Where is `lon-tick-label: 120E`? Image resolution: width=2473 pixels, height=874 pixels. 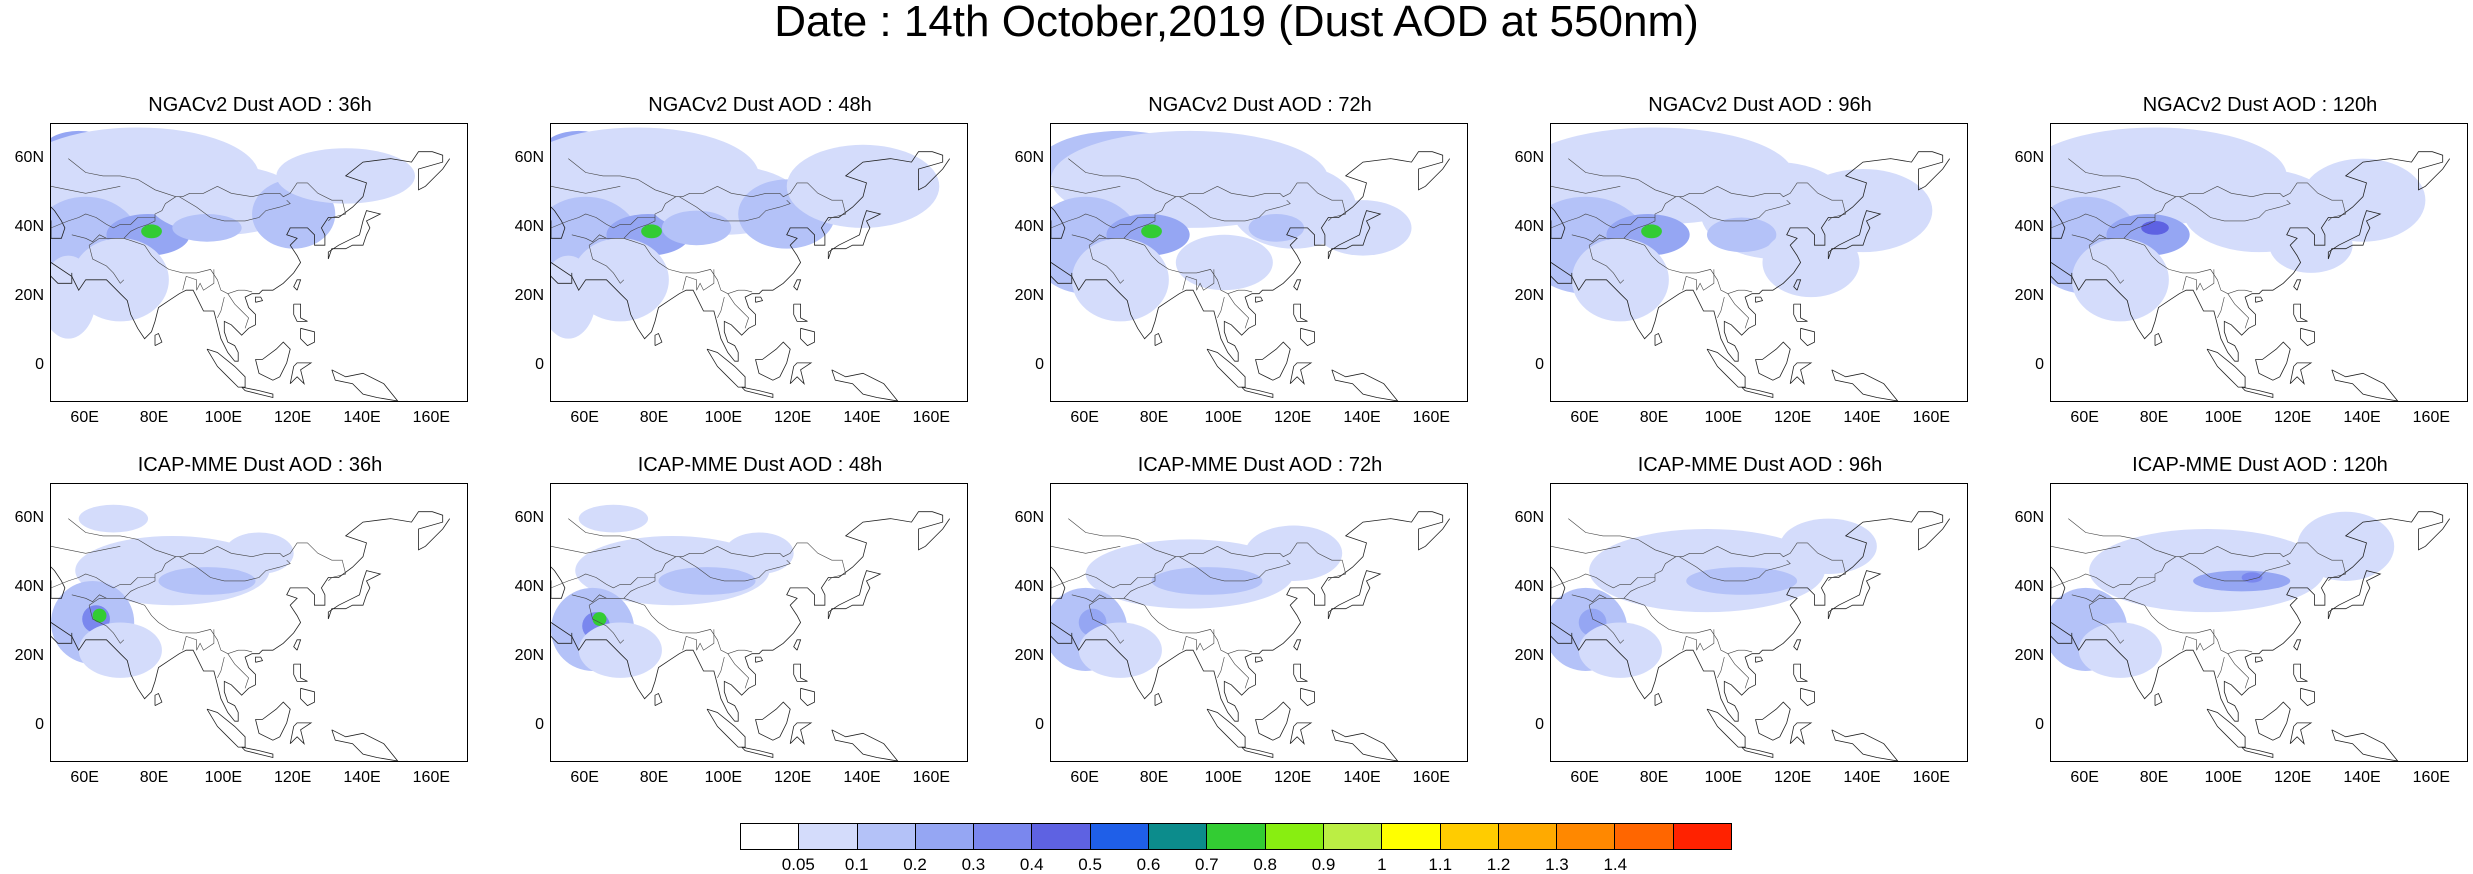 lon-tick-label: 120E is located at coordinates (1792, 777).